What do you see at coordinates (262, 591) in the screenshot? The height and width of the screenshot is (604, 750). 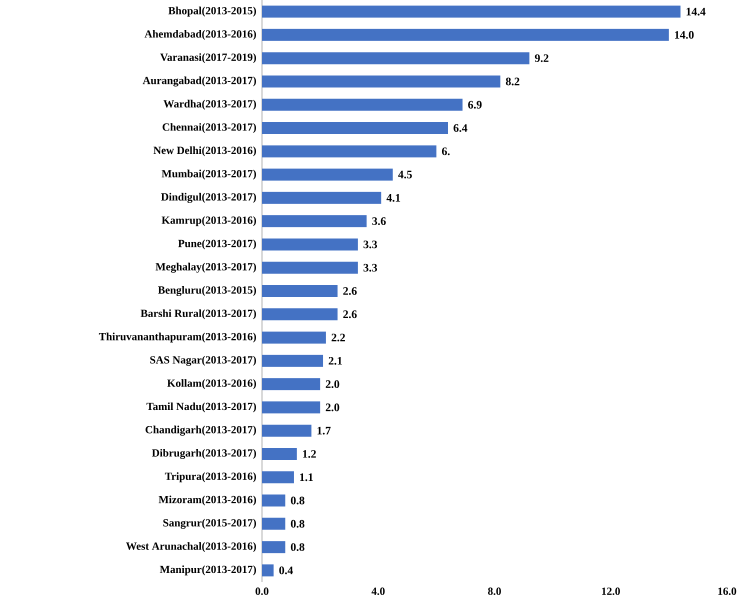 I see `x-tick-label: 0.0` at bounding box center [262, 591].